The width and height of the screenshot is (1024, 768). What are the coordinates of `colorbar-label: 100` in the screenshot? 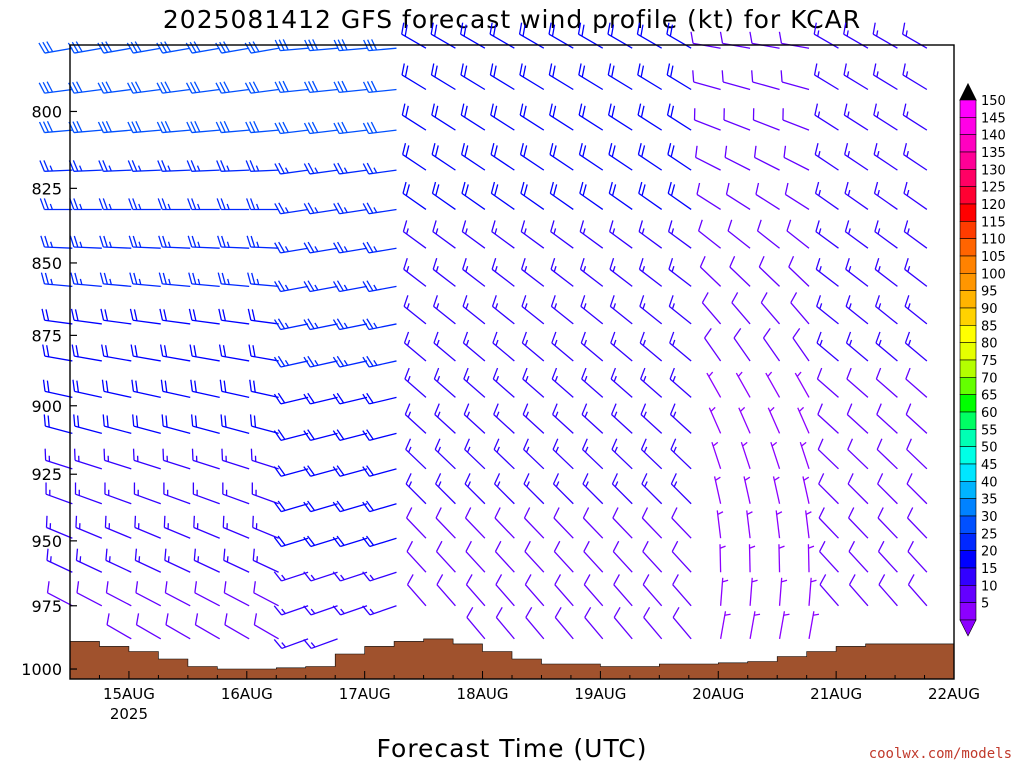 It's located at (993, 274).